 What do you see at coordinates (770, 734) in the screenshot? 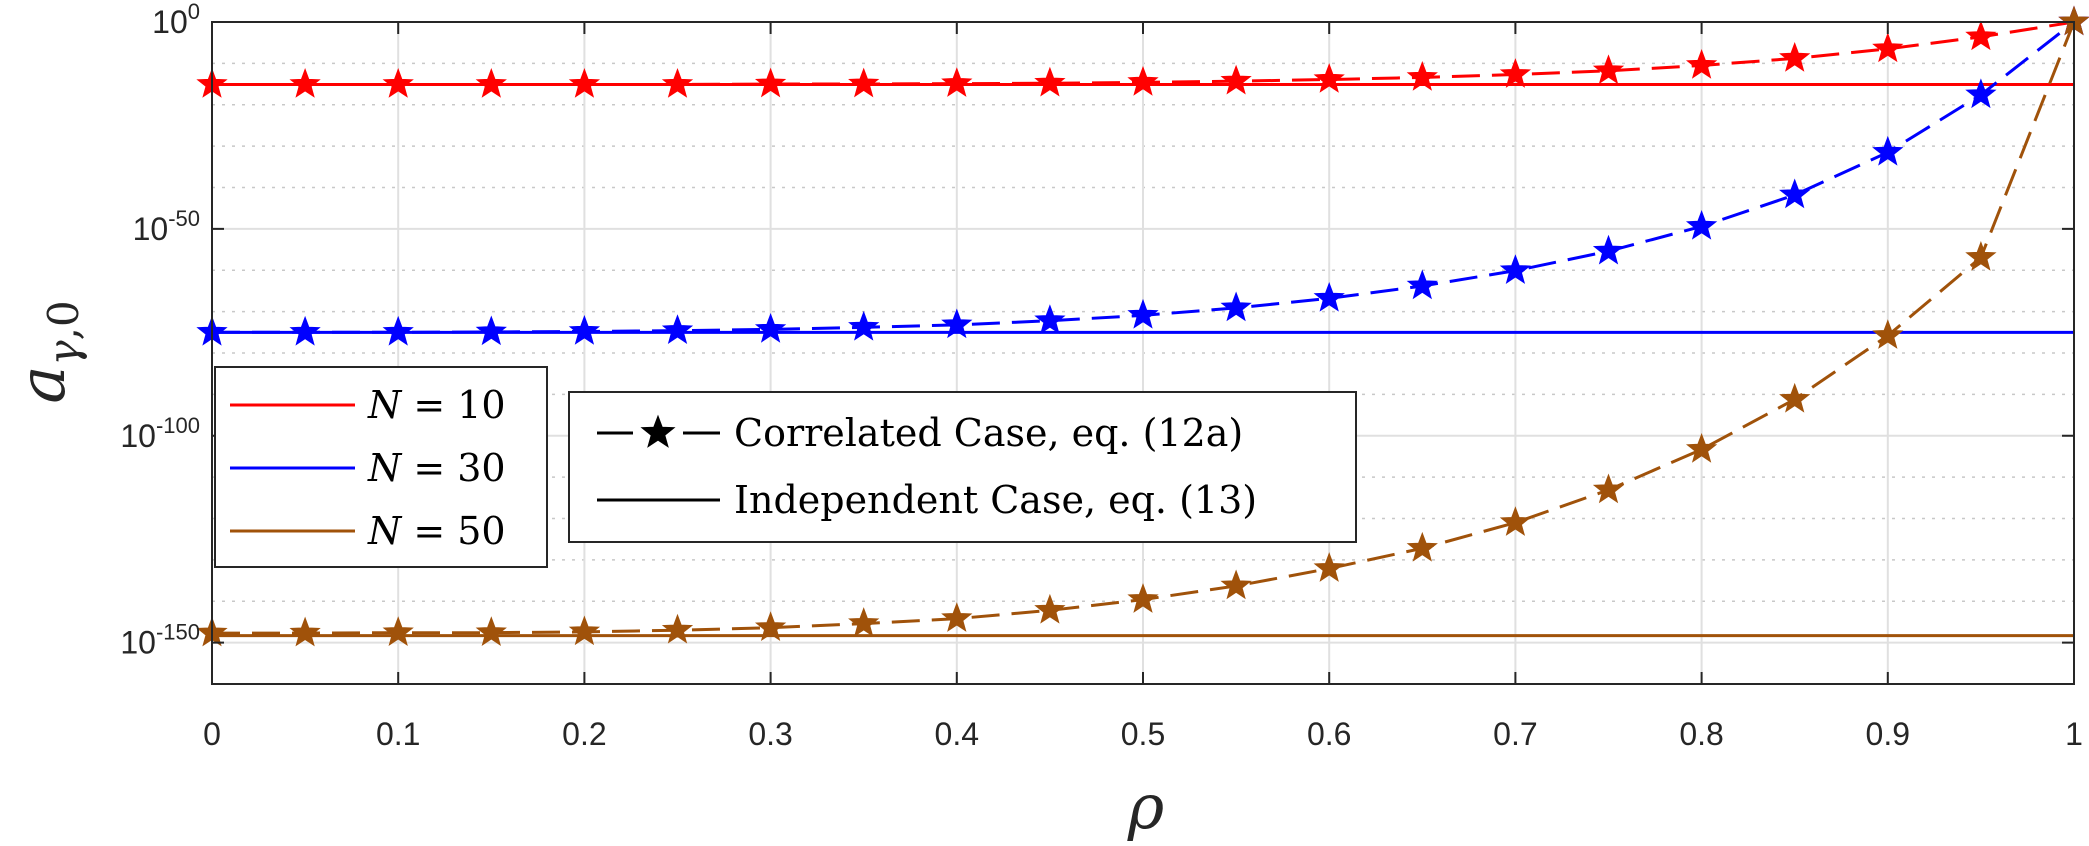
I see `x-tick-label: 0.3` at bounding box center [770, 734].